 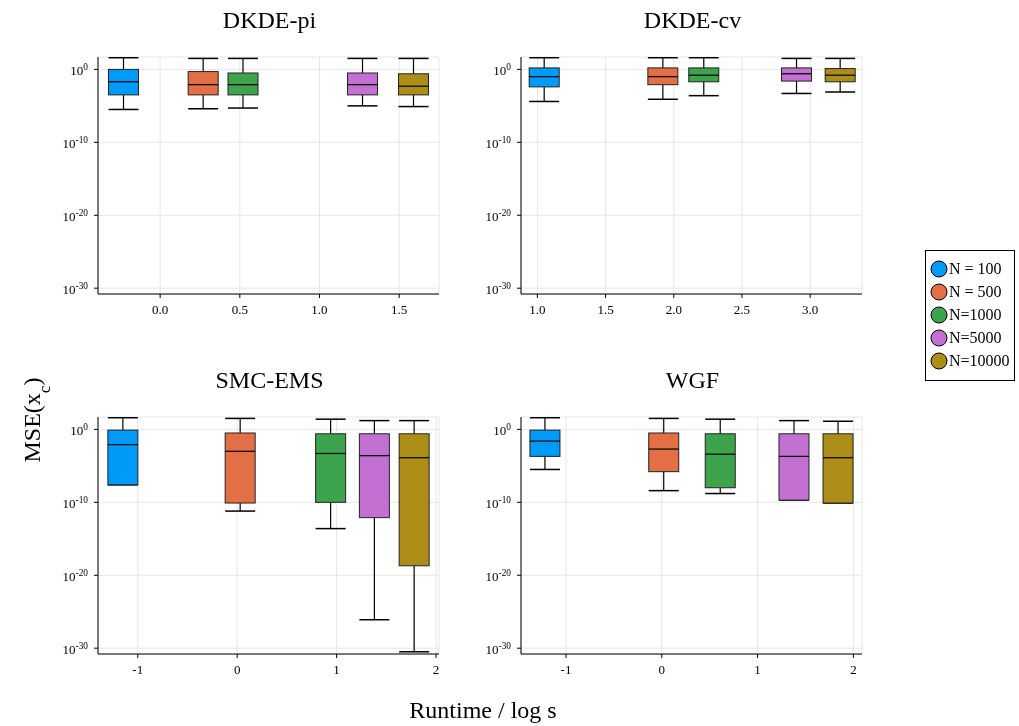 I want to click on legend-label: N = 100, so click(x=975, y=268).